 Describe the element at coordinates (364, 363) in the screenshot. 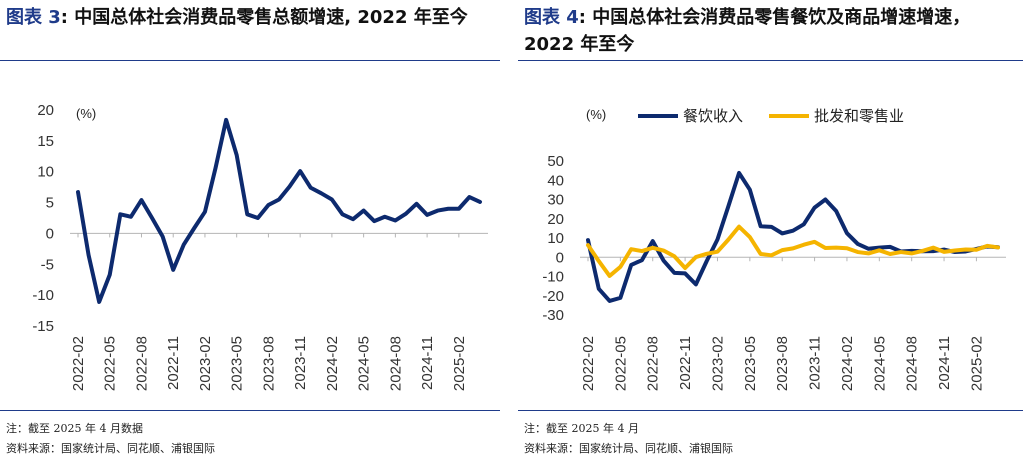

I see `left-x-tick-label: 2024-05` at that location.